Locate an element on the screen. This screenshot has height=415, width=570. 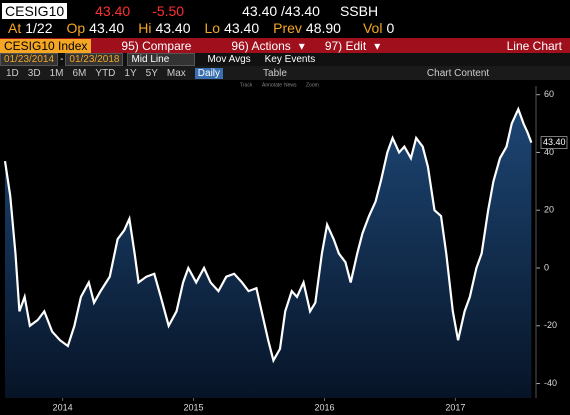
y-tick-label: -40 is located at coordinates (550, 383).